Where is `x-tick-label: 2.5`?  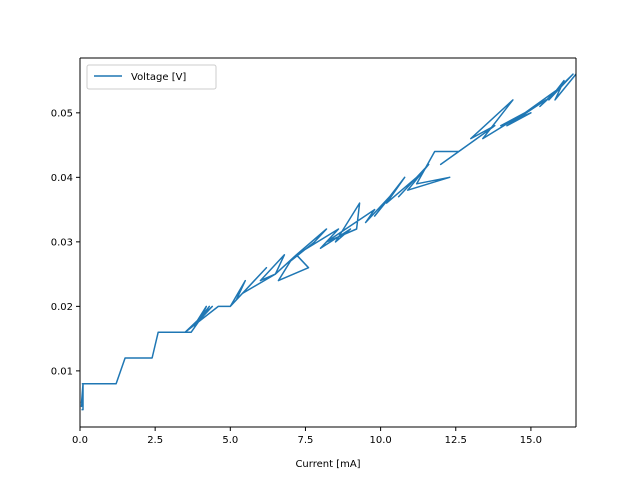
x-tick-label: 2.5 is located at coordinates (155, 440).